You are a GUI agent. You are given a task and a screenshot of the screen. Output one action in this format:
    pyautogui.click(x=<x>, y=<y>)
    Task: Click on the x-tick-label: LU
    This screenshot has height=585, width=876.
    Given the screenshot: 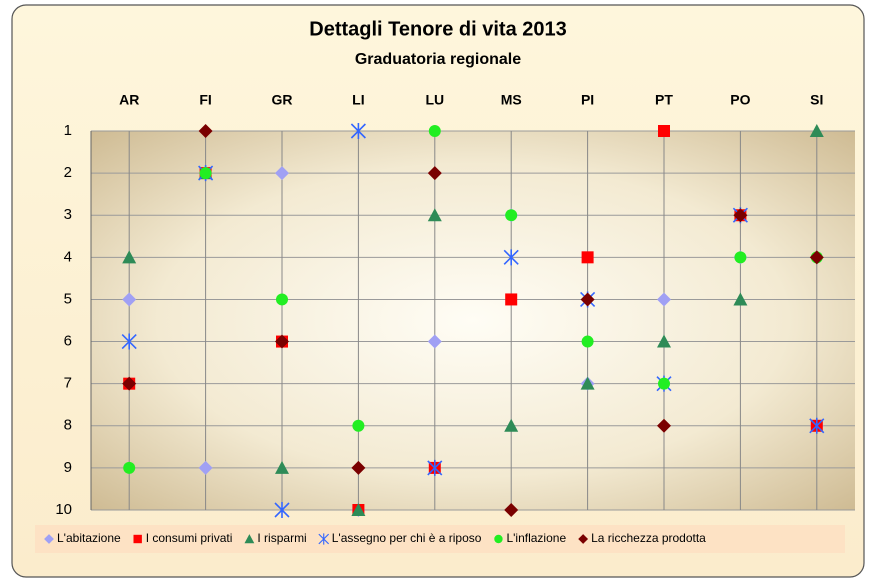 What is the action you would take?
    pyautogui.click(x=434, y=100)
    